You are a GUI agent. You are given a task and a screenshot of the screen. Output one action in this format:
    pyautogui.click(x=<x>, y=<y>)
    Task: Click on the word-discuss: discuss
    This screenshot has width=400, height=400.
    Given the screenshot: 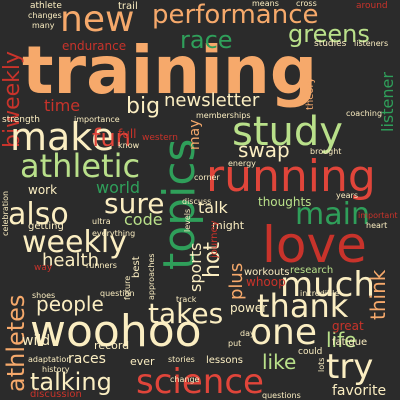 What is the action you would take?
    pyautogui.click(x=197, y=201)
    